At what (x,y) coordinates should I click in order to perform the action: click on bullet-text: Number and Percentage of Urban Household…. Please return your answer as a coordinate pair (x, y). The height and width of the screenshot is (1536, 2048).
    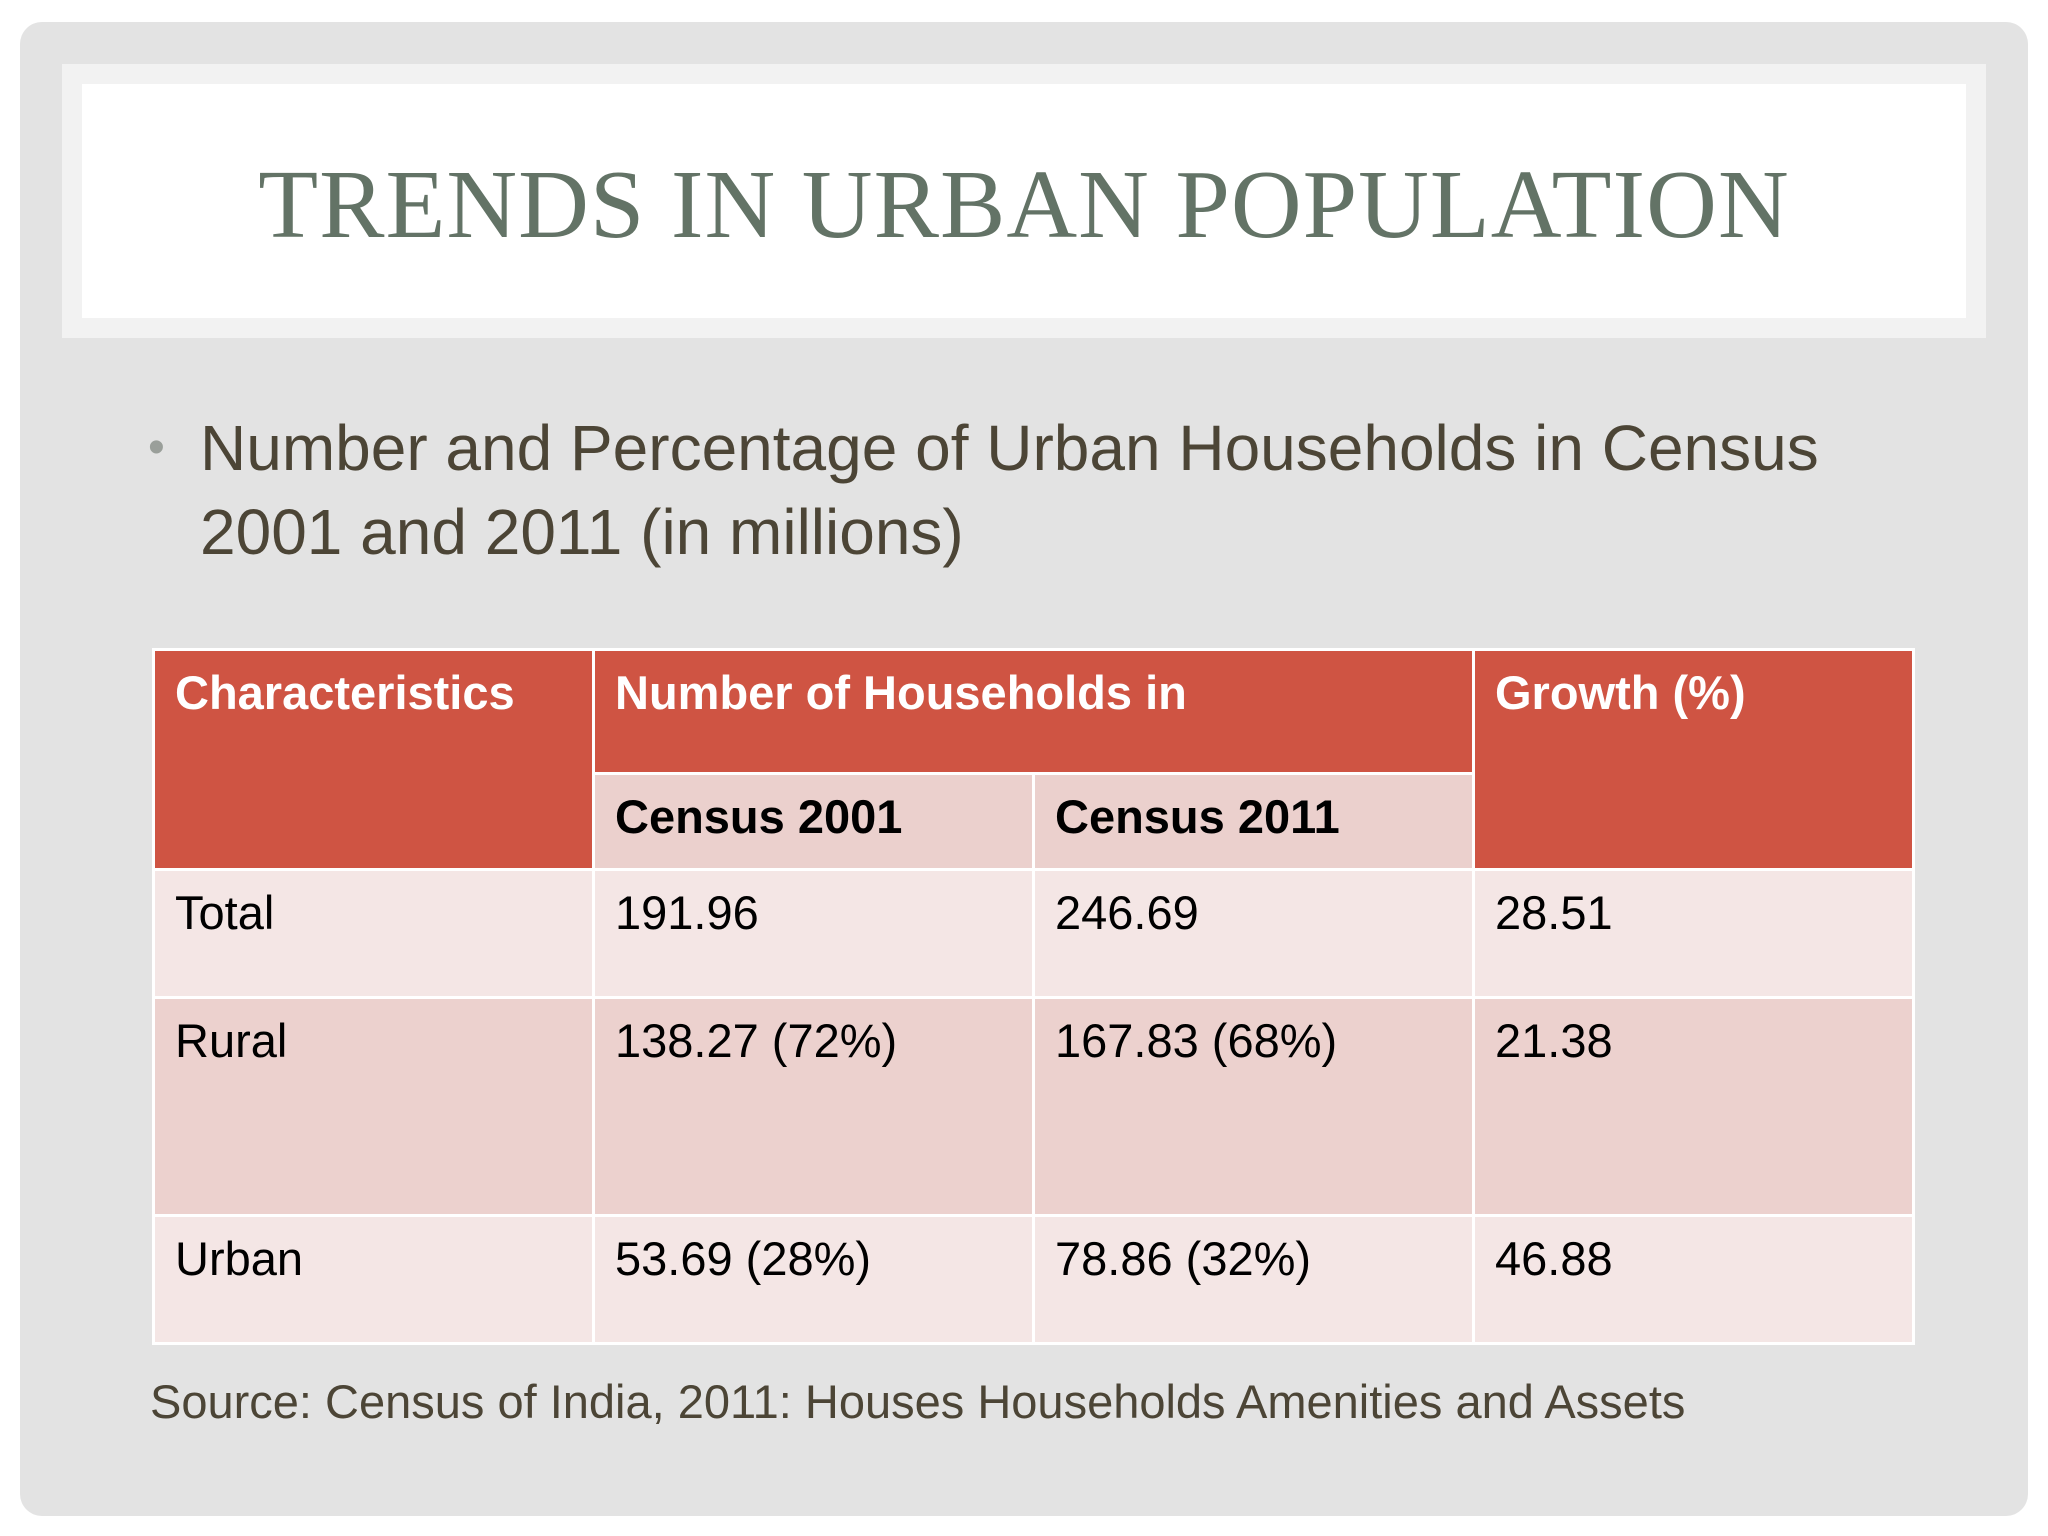
    Looking at the image, I should click on (1009, 490).